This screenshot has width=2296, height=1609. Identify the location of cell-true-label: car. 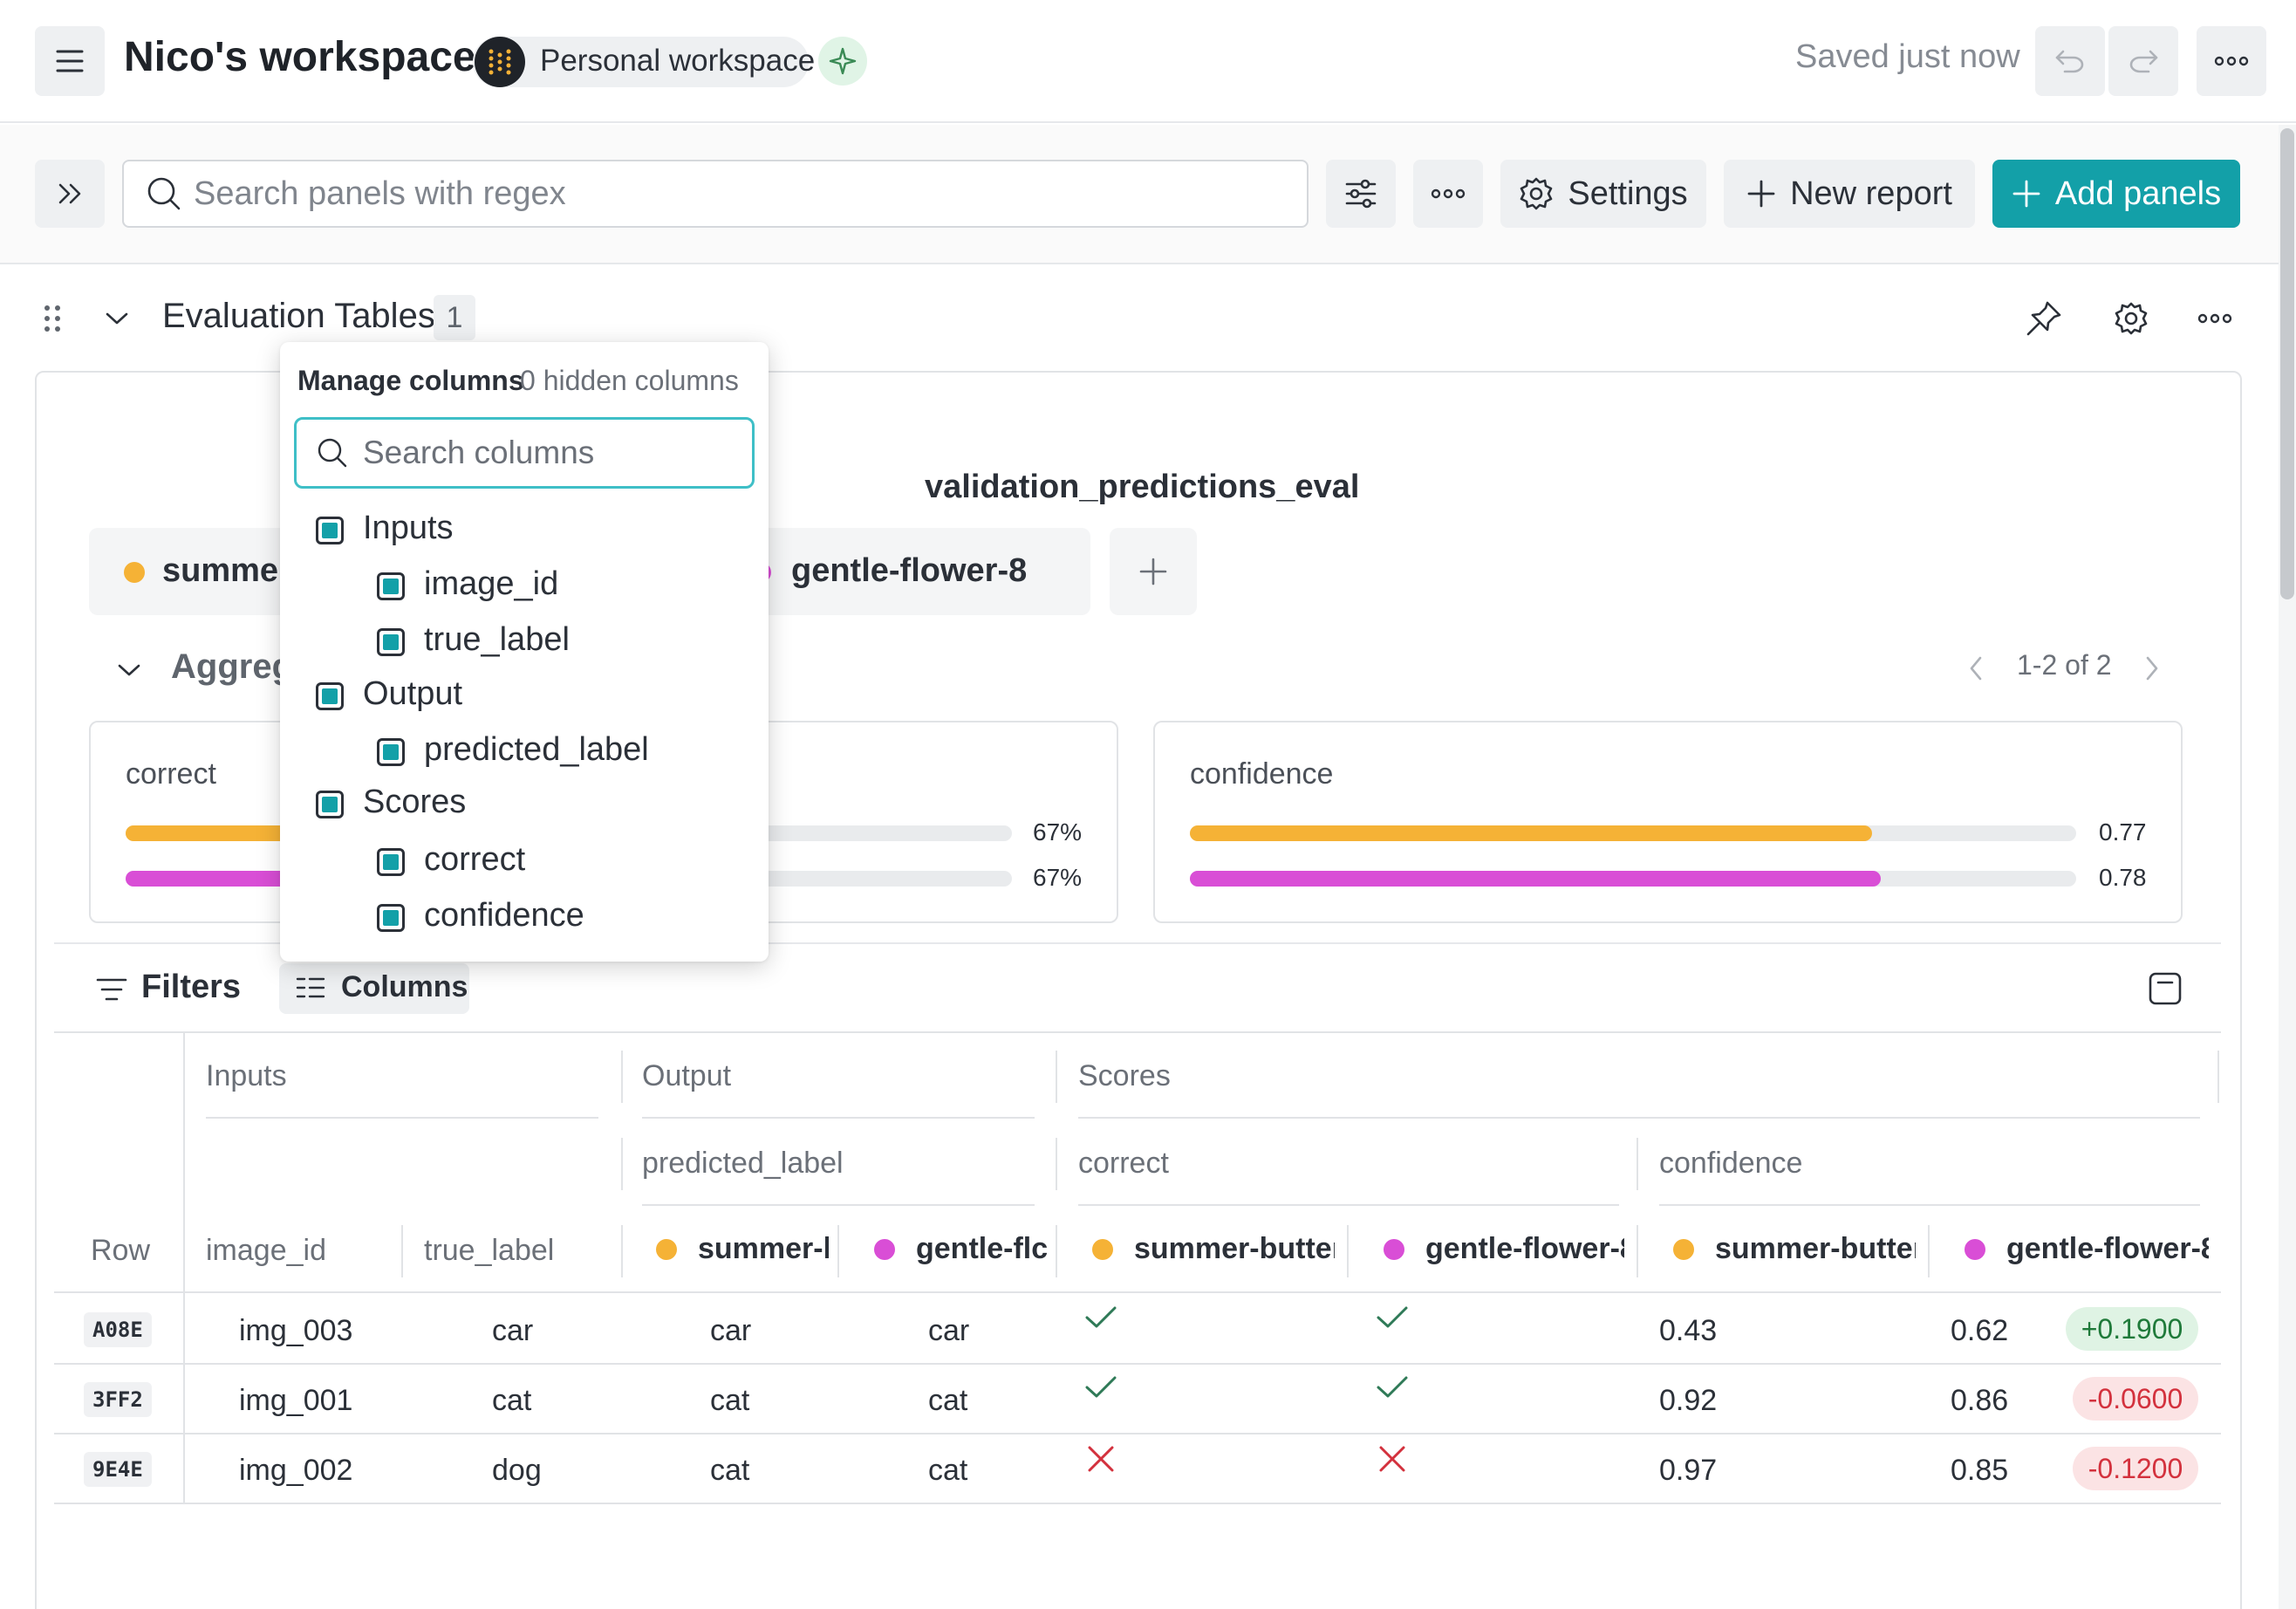
(513, 1331).